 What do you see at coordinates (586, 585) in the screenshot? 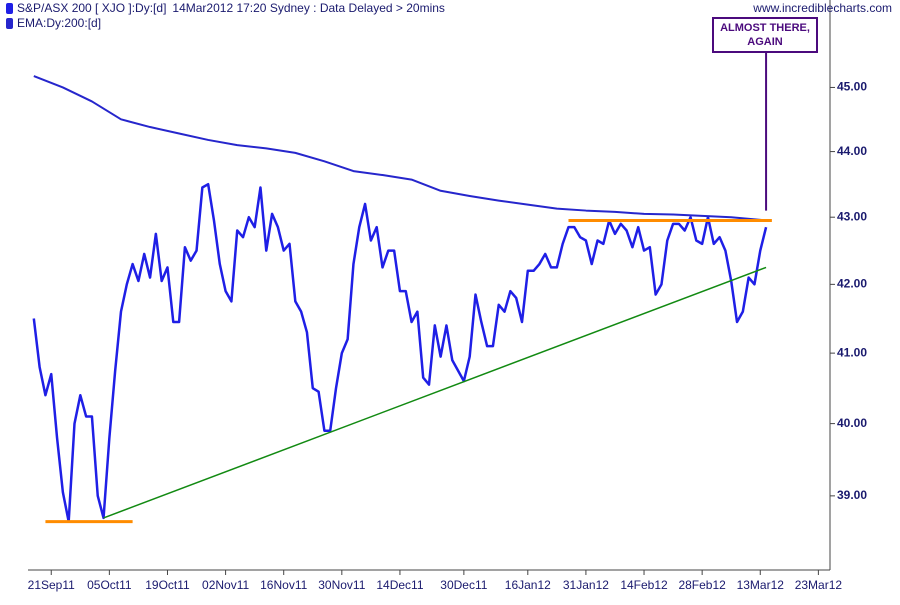
I see `x-tick-label: 31Jan12` at bounding box center [586, 585].